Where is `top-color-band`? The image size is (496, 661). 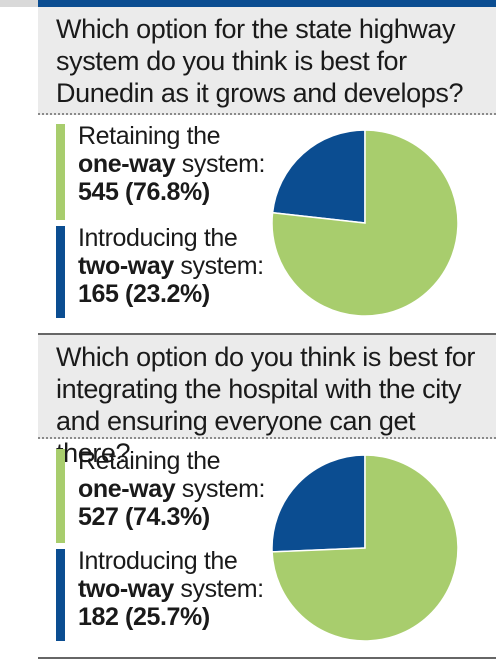 top-color-band is located at coordinates (248, 3).